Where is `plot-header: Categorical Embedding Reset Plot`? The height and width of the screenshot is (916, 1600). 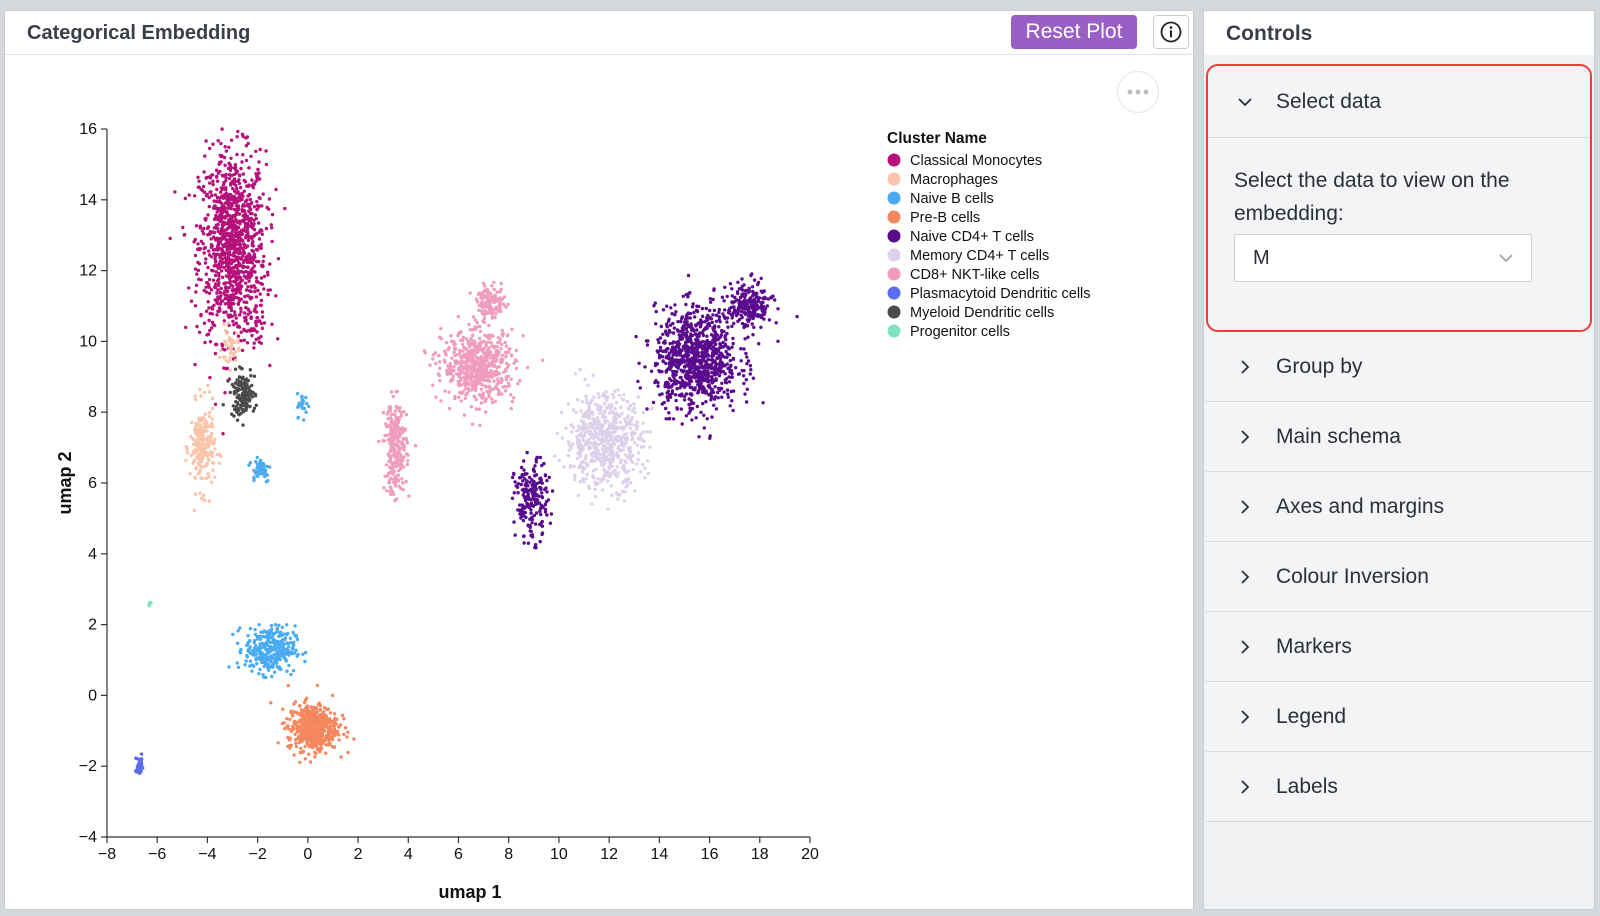 plot-header: Categorical Embedding Reset Plot is located at coordinates (599, 33).